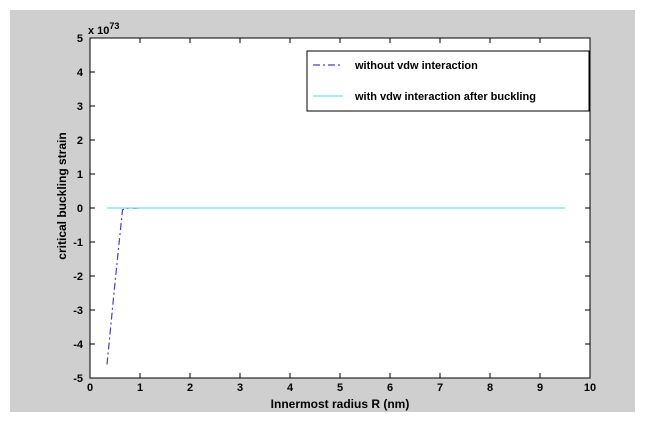  Describe the element at coordinates (90, 388) in the screenshot. I see `x-tick-label: 0` at that location.